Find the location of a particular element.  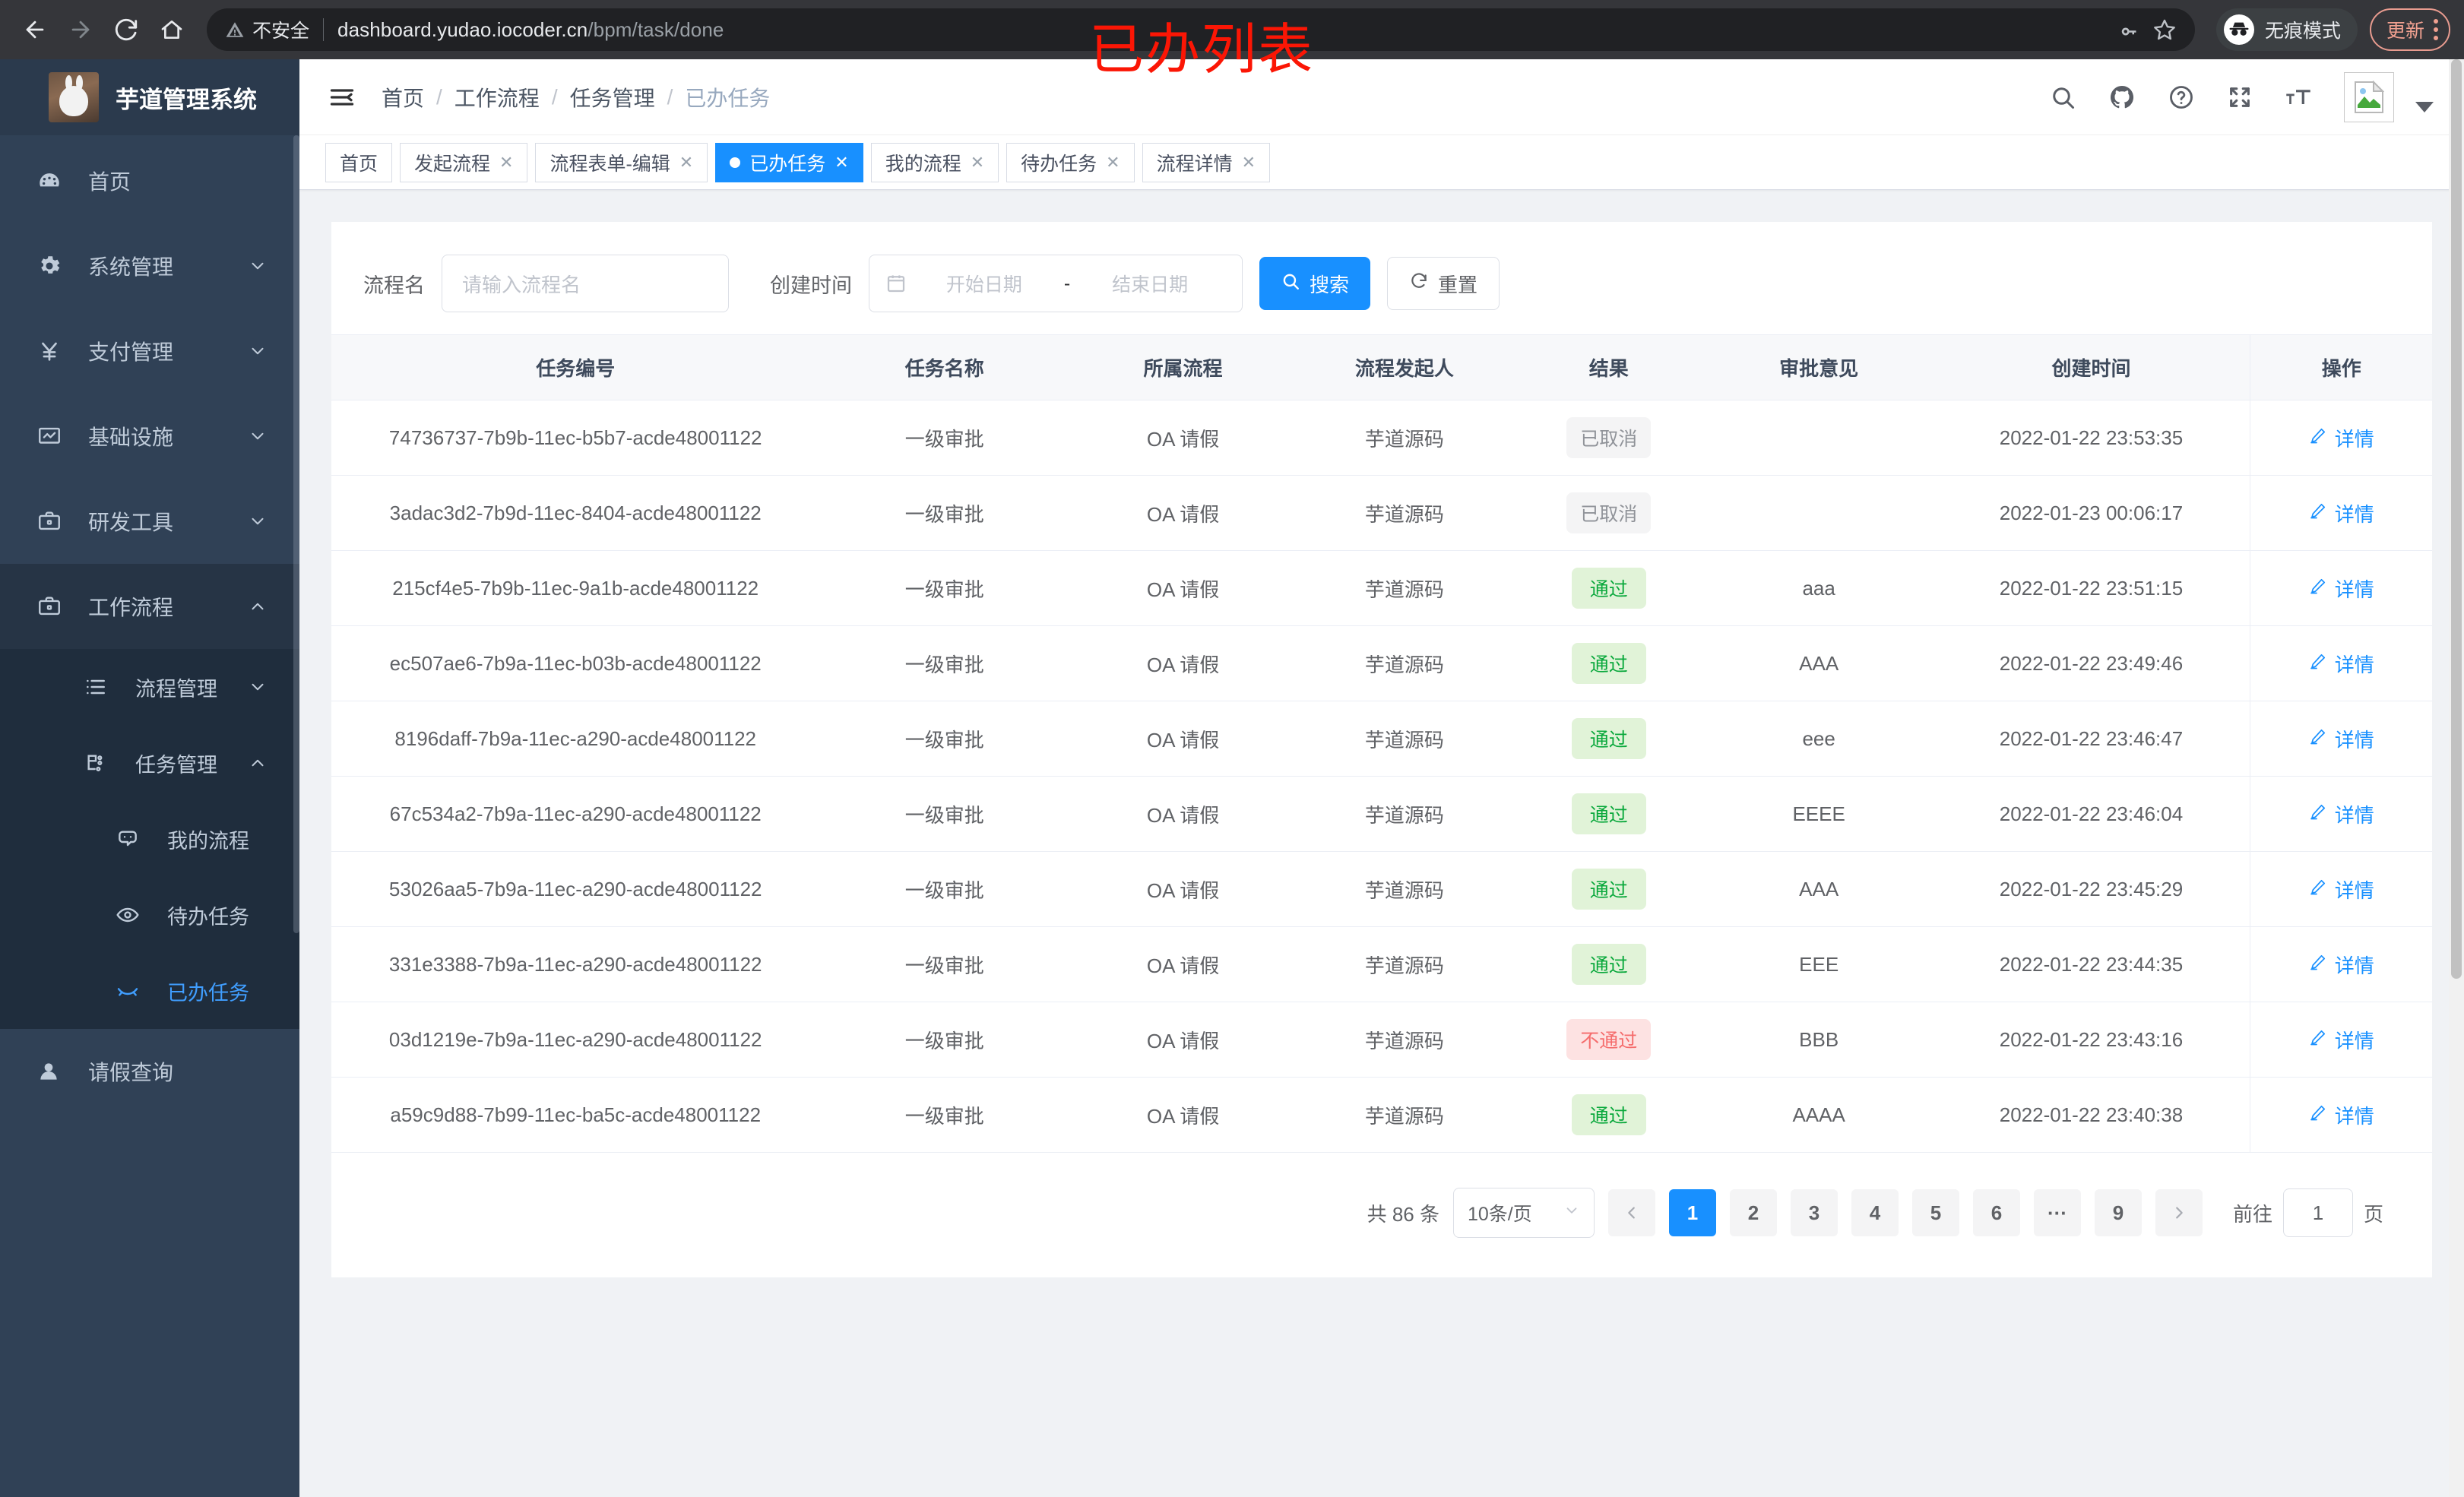

tab-process-detail: 流程详情 ✕ is located at coordinates (1206, 162).